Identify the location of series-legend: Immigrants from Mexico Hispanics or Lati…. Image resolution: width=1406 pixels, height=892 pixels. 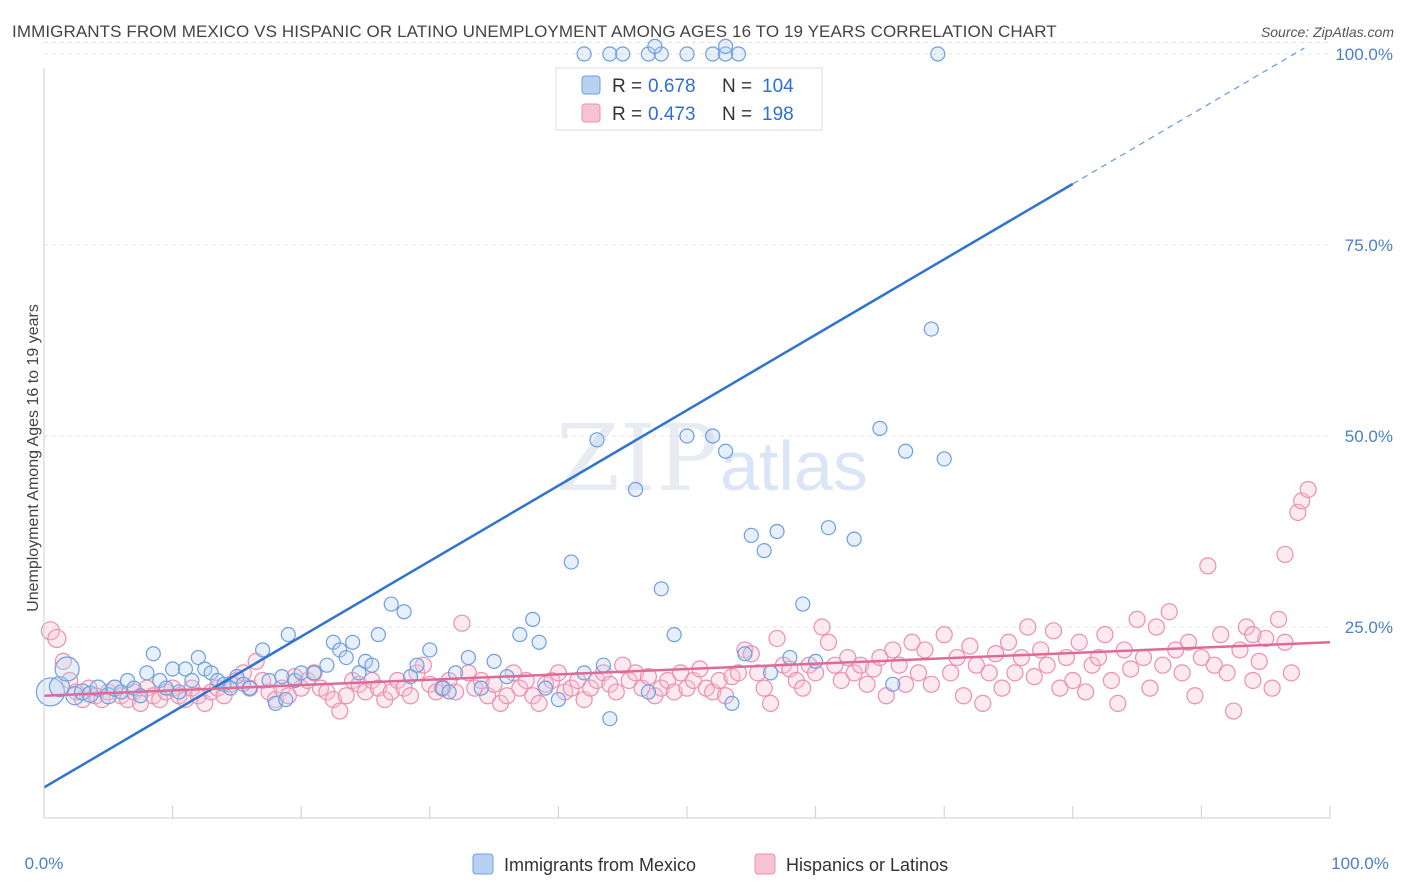
(710, 864).